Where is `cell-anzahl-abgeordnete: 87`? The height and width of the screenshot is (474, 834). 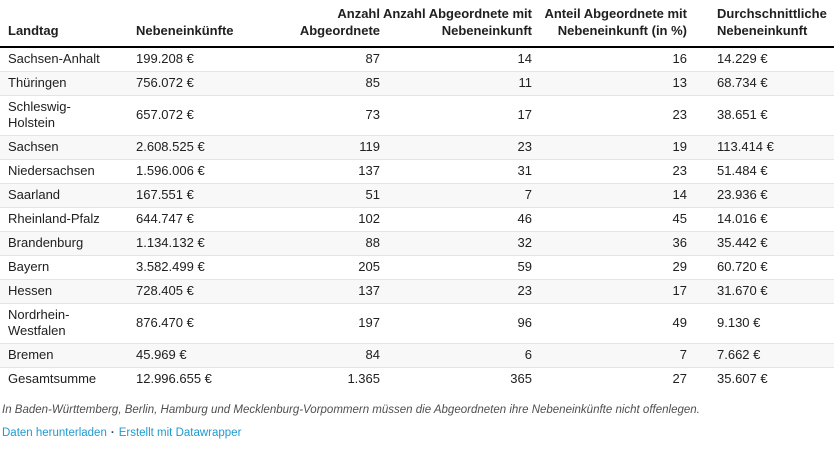
cell-anzahl-abgeordnete: 87 is located at coordinates (372, 58).